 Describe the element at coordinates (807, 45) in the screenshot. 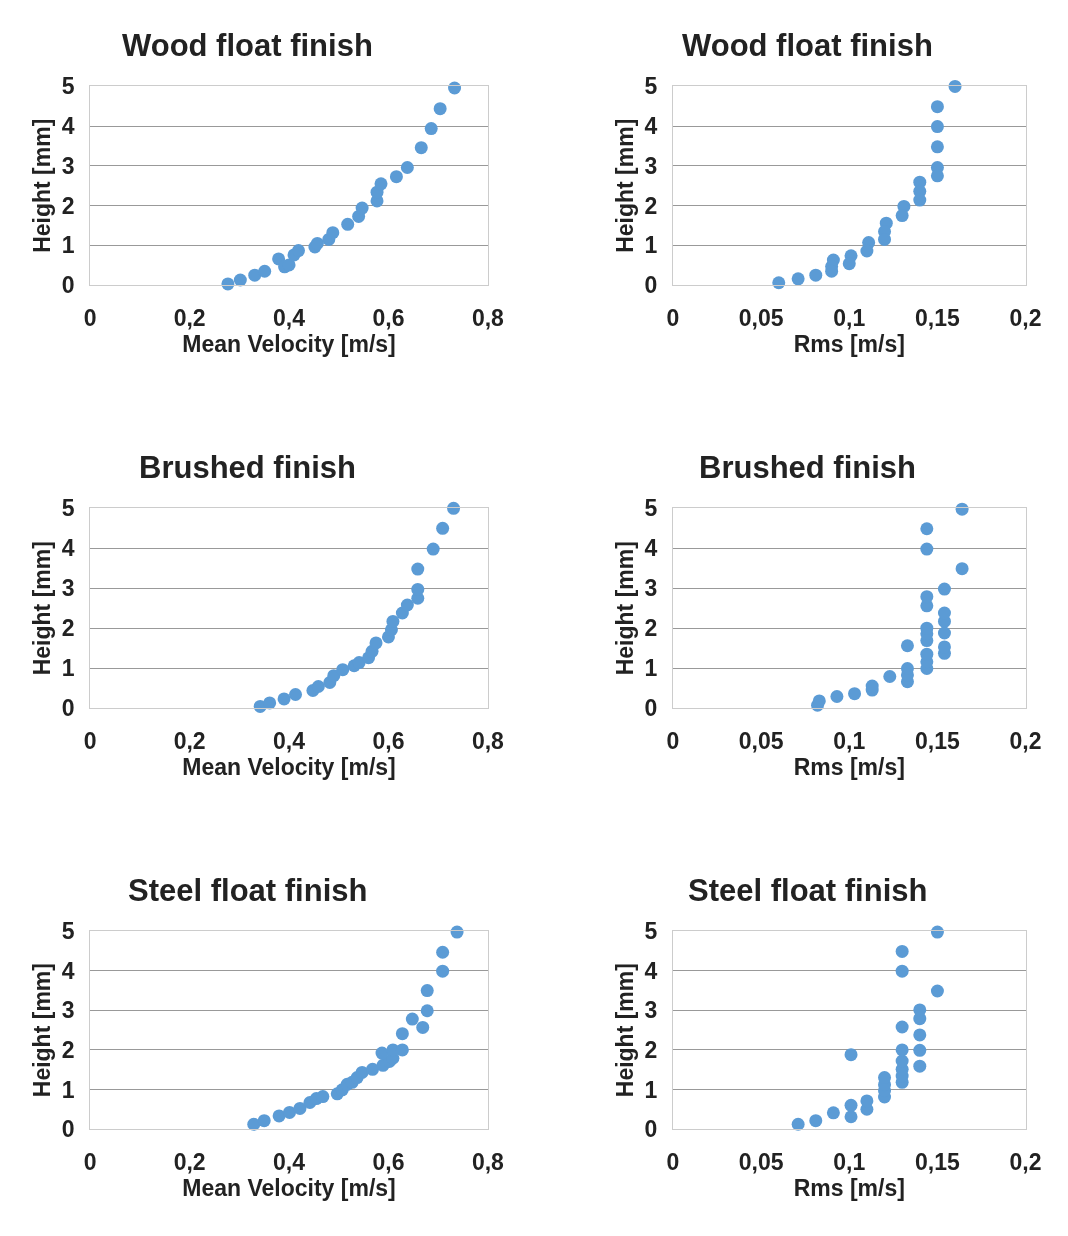

I see `chart-title: Wood float finish` at that location.